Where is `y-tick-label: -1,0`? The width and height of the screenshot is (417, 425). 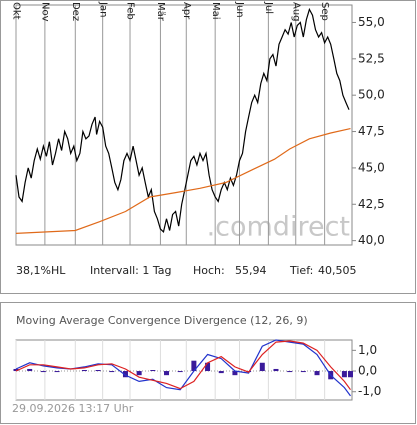
y-tick-label: -1,0 is located at coordinates (369, 391).